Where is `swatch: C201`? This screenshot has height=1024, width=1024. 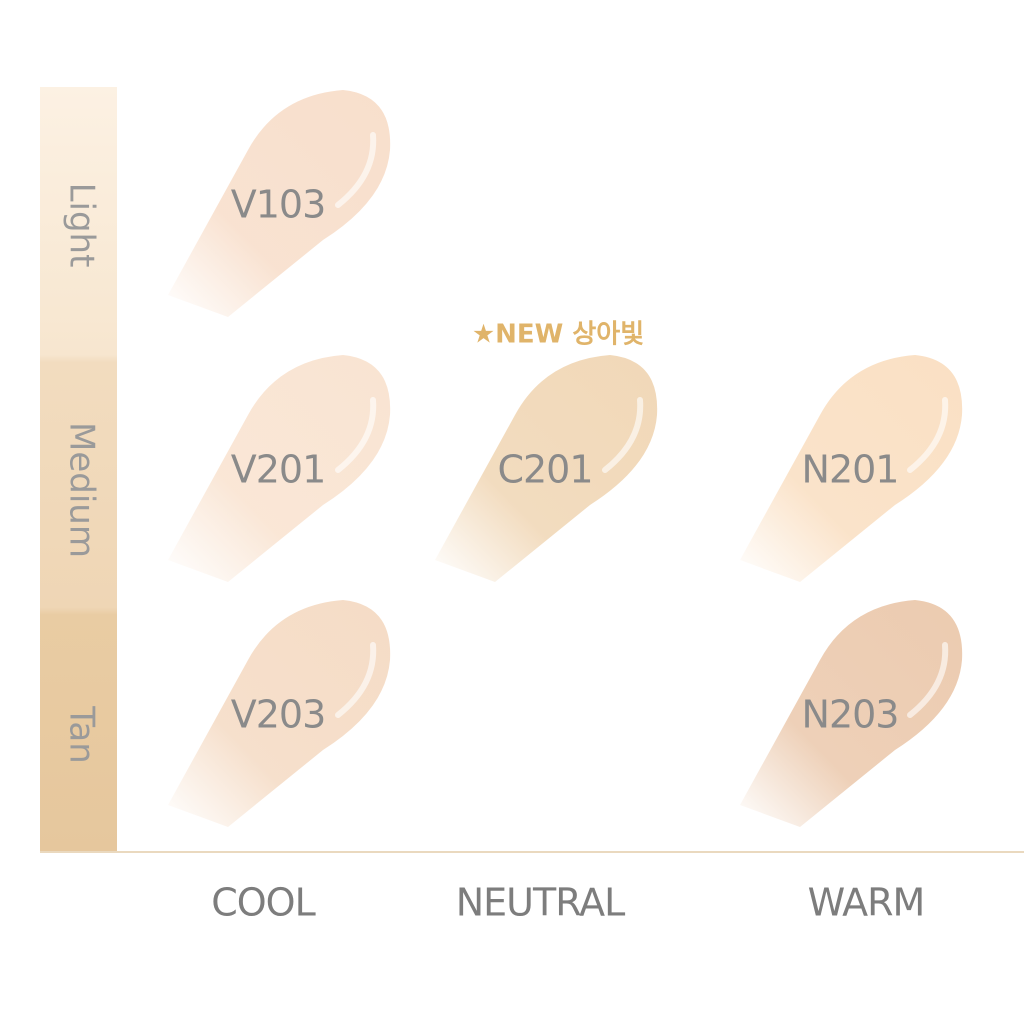
swatch: C201 is located at coordinates (546, 468).